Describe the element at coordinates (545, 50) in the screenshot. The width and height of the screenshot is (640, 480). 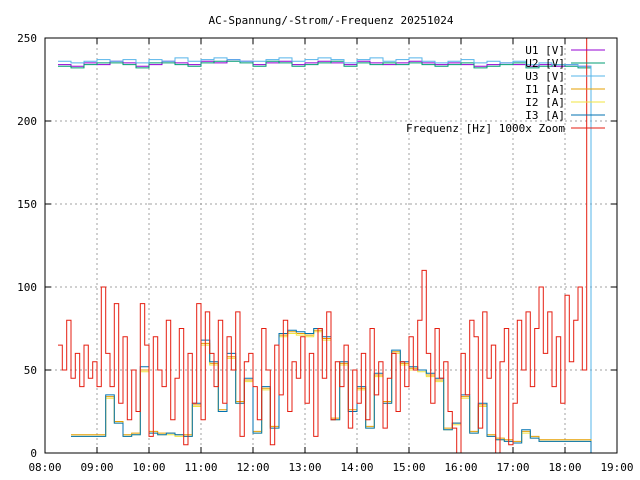
I see `legend-label: U1 [V]` at that location.